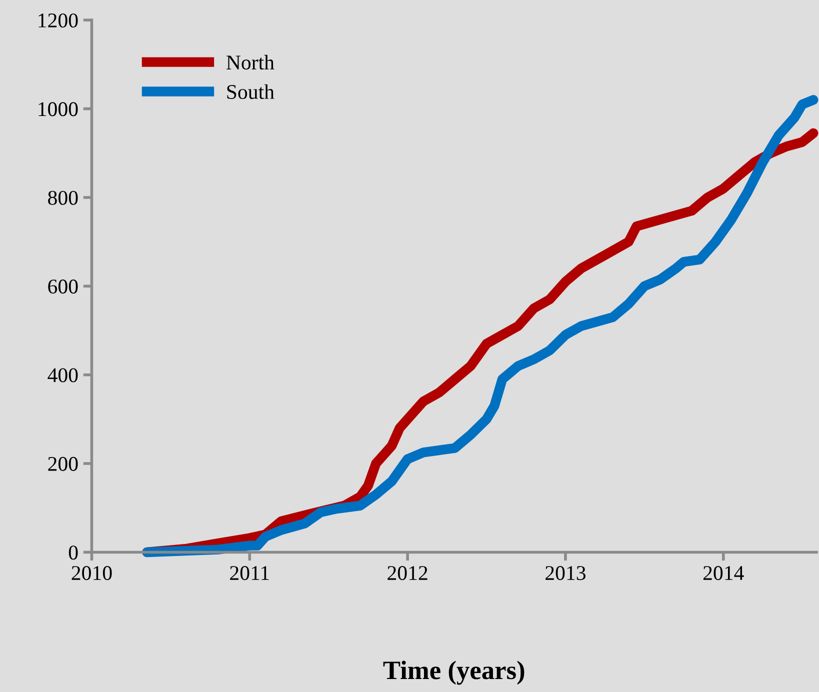 This screenshot has height=692, width=819. What do you see at coordinates (92, 573) in the screenshot?
I see `x-tick-label: 2010` at bounding box center [92, 573].